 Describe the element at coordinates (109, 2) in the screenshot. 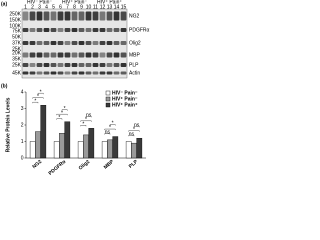

I see `group-label: HIV⁺ Pain⁺` at that location.